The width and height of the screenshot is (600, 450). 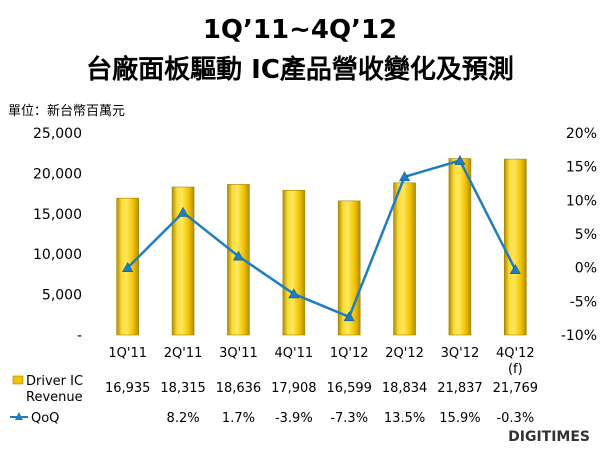 I want to click on brand-logo: DIGITIMES, so click(x=549, y=437).